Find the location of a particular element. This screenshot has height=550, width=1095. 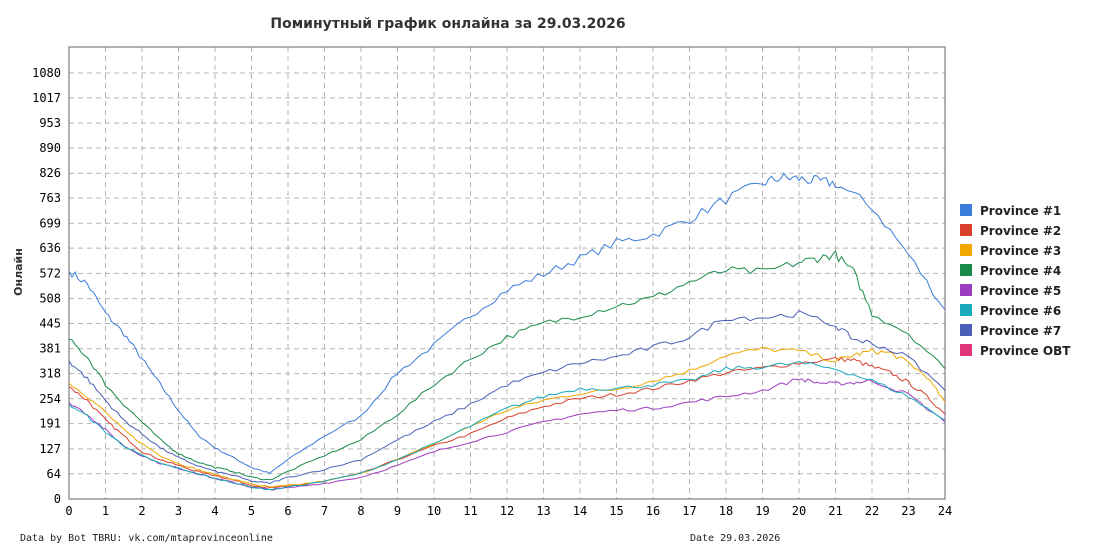

x-tick-label: 21 is located at coordinates (835, 511).